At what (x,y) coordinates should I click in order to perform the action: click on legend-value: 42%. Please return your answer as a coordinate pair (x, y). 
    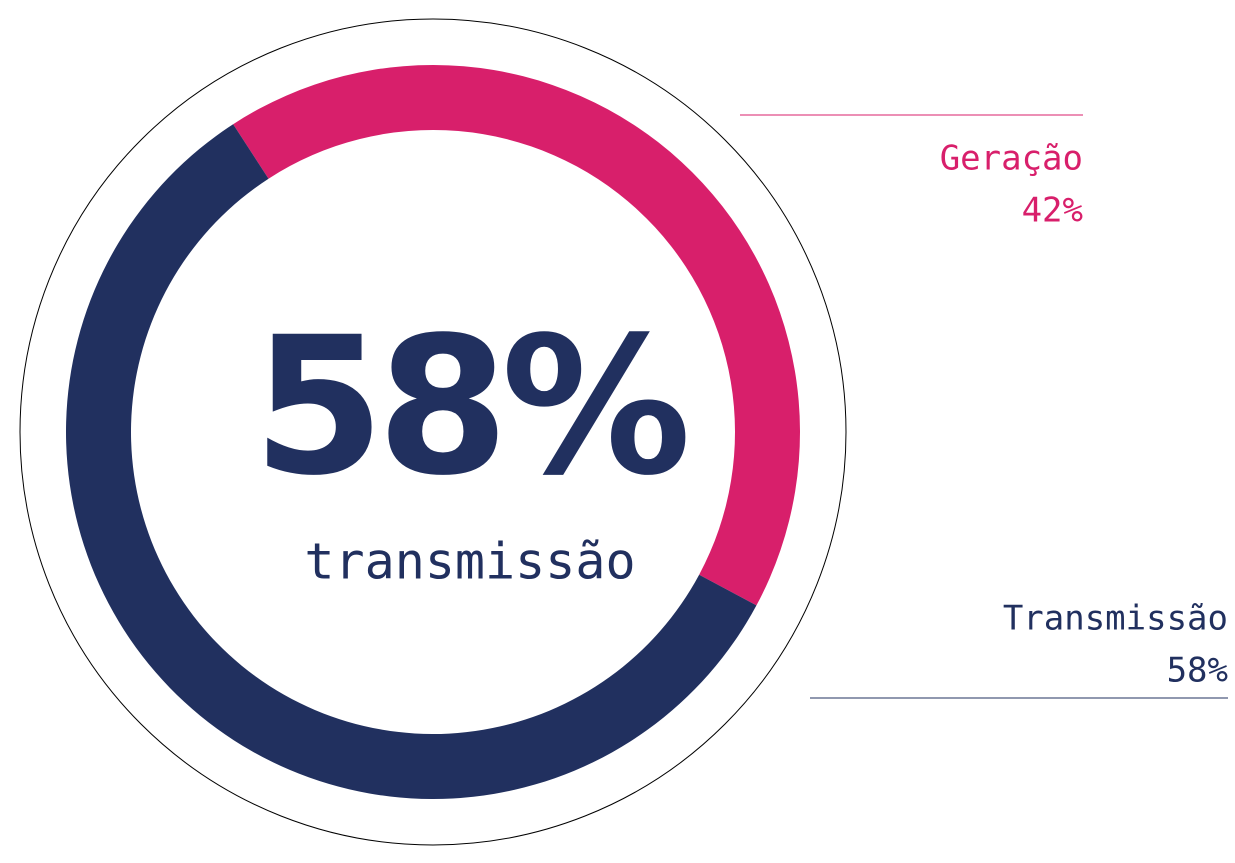
    Looking at the image, I should click on (1052, 211).